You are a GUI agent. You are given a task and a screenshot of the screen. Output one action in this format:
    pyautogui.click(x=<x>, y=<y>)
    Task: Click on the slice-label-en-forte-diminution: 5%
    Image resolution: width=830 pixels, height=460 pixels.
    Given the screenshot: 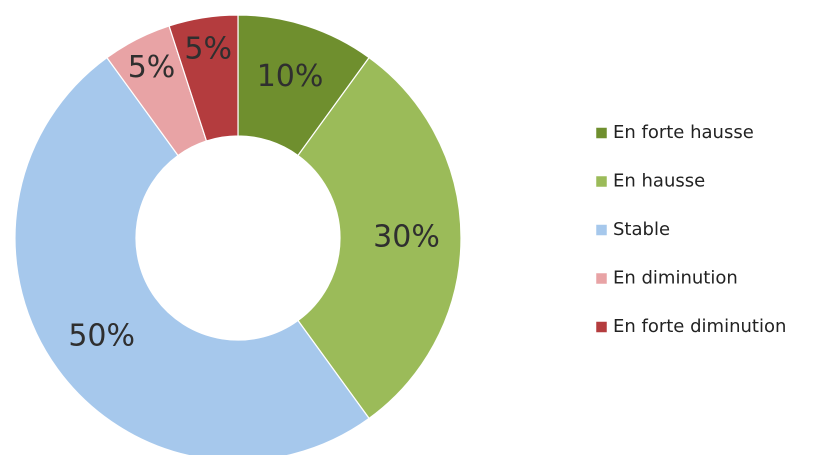 What is the action you would take?
    pyautogui.click(x=208, y=48)
    